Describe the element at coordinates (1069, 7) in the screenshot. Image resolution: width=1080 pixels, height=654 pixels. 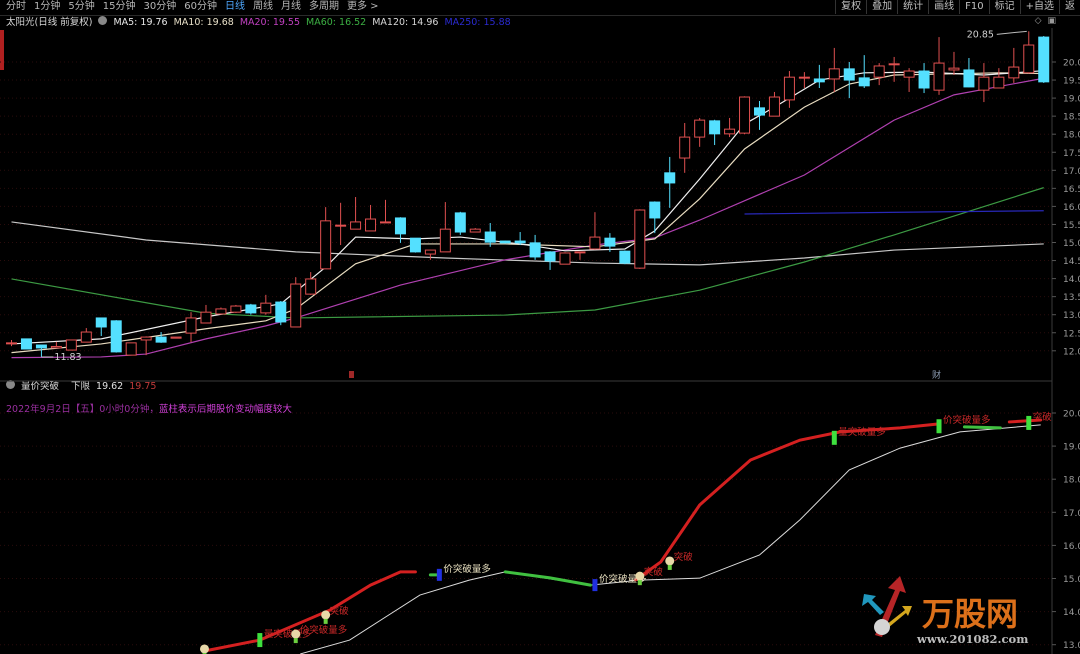
I see `tool-button: 返` at that location.